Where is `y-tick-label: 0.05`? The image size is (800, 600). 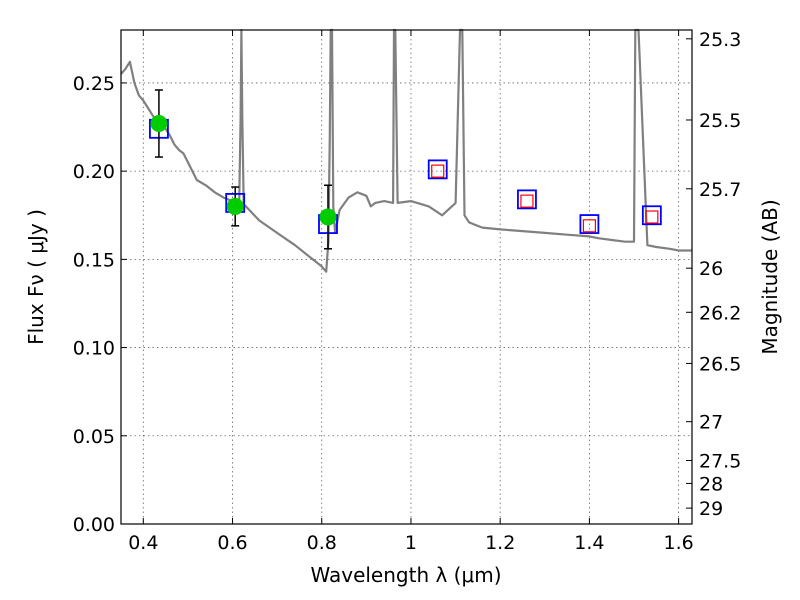 y-tick-label: 0.05 is located at coordinates (94, 437).